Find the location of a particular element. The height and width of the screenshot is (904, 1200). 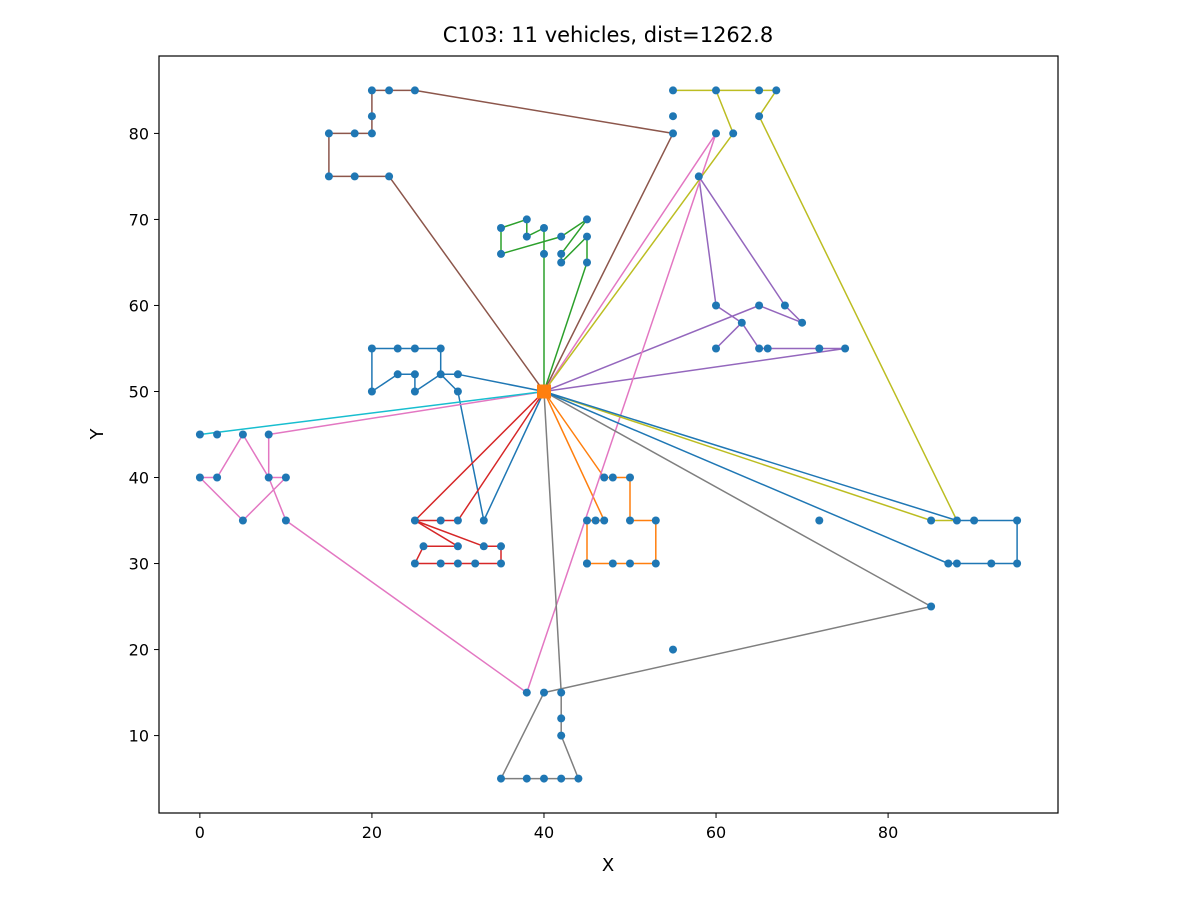

chart-title: C103: 11 vehicles, dist=1262.8 is located at coordinates (608, 35).